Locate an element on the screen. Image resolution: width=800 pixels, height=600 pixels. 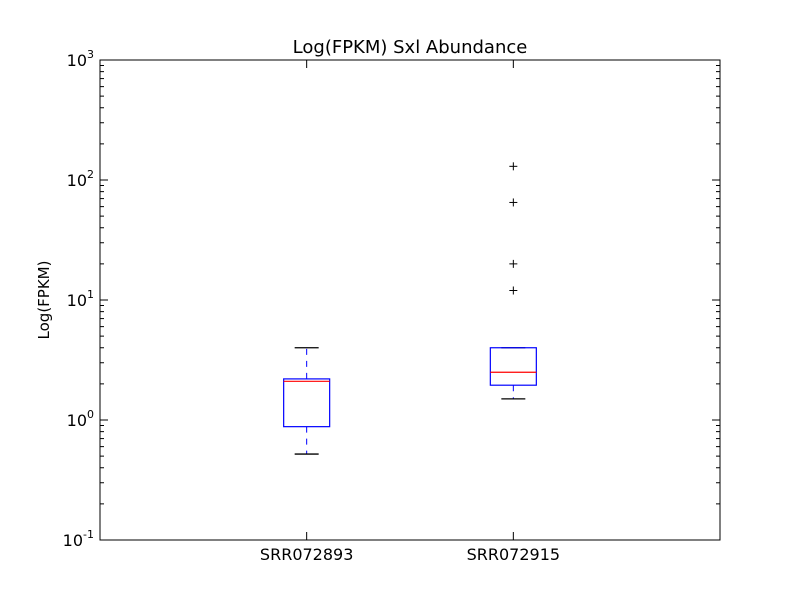
y-tick-exponent: 3 is located at coordinates (90, 54).